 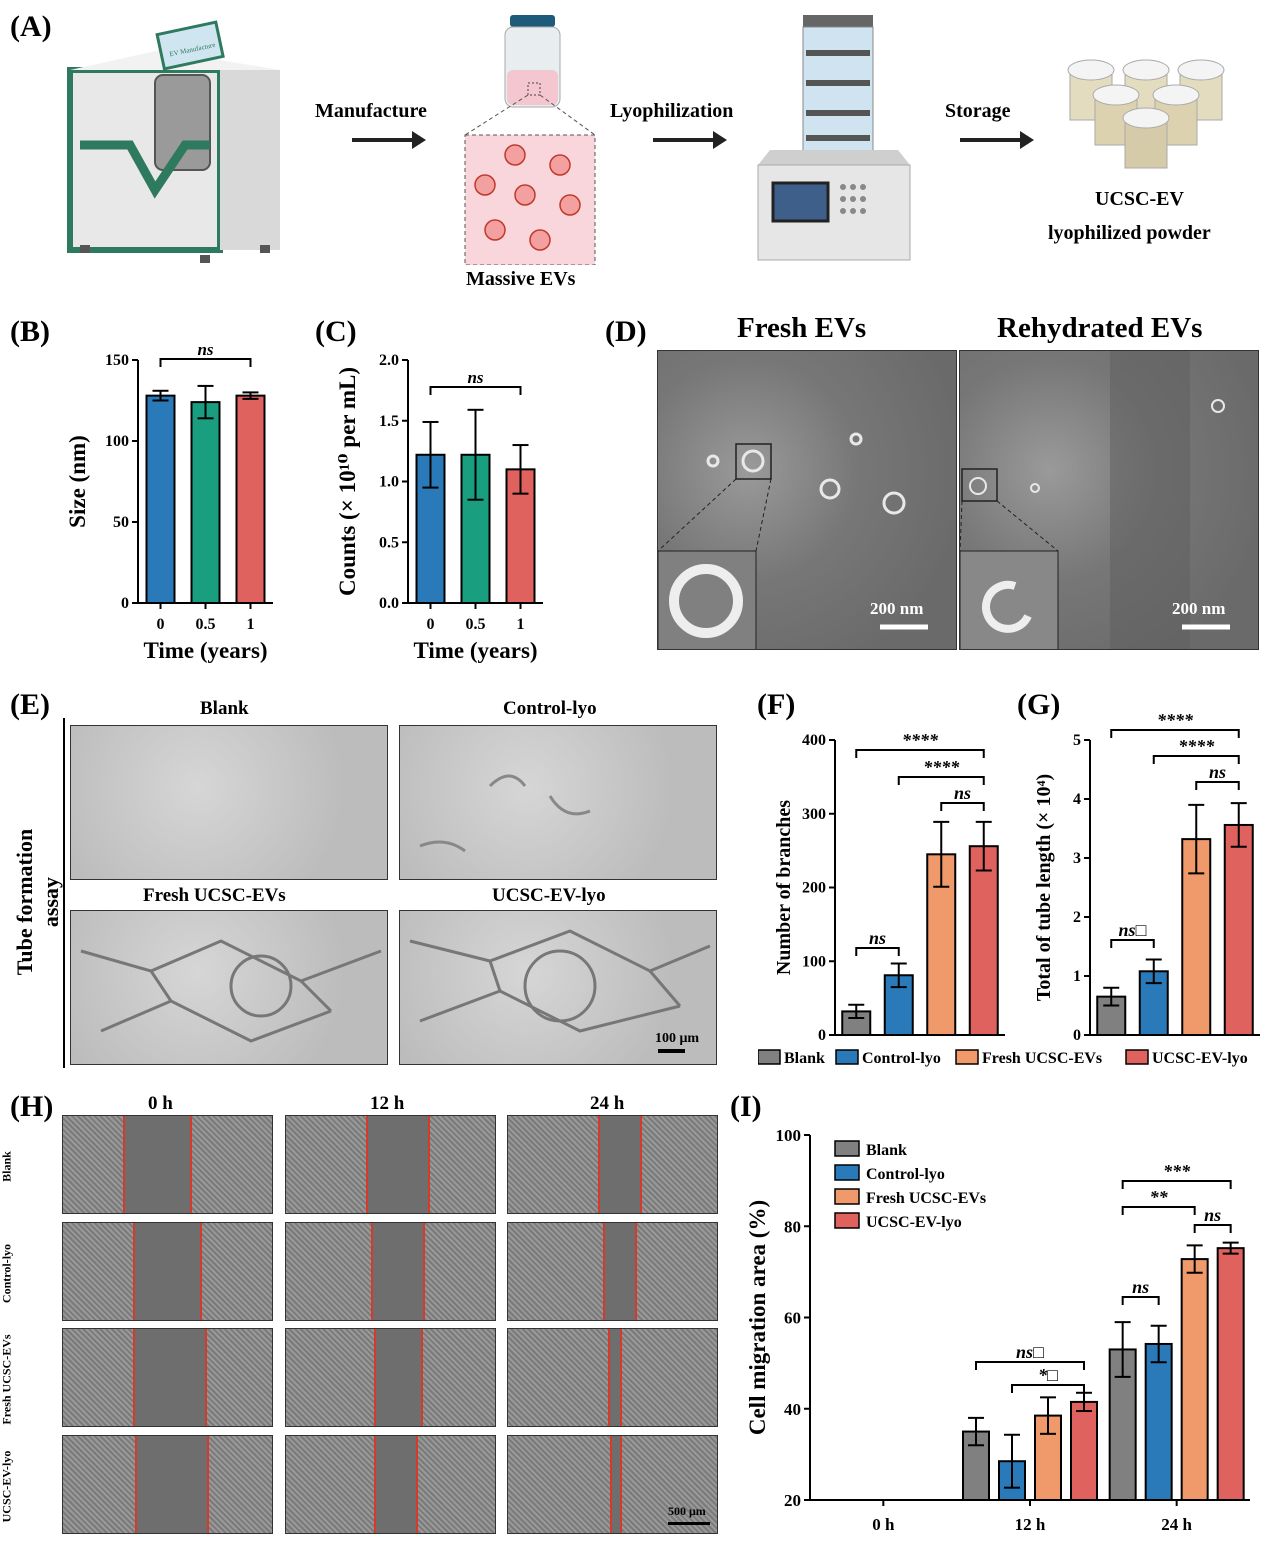 I want to click on x-axis-label: Time (years), so click(x=205, y=650).